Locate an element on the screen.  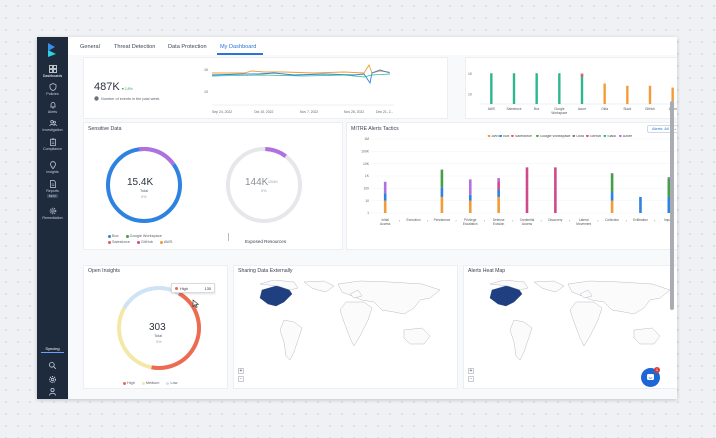
sidebar-item-label: Insights is located at coordinates (52, 172).